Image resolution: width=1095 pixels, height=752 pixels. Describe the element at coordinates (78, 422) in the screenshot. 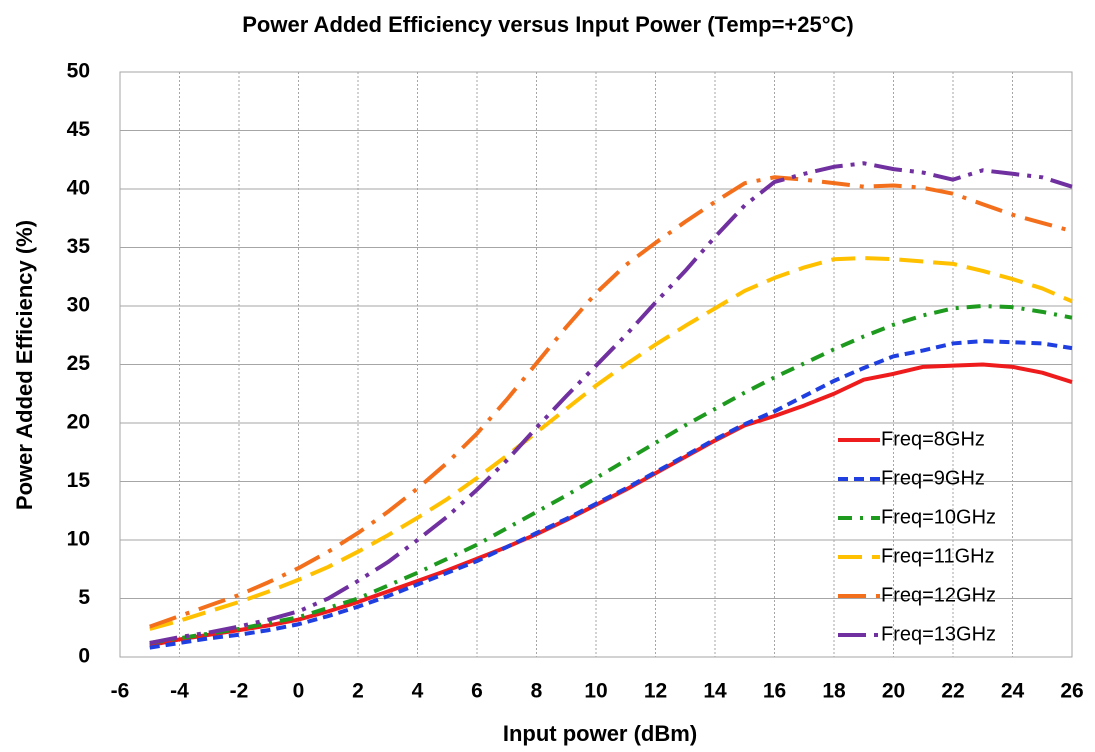

I see `y-tick-label: 20` at that location.